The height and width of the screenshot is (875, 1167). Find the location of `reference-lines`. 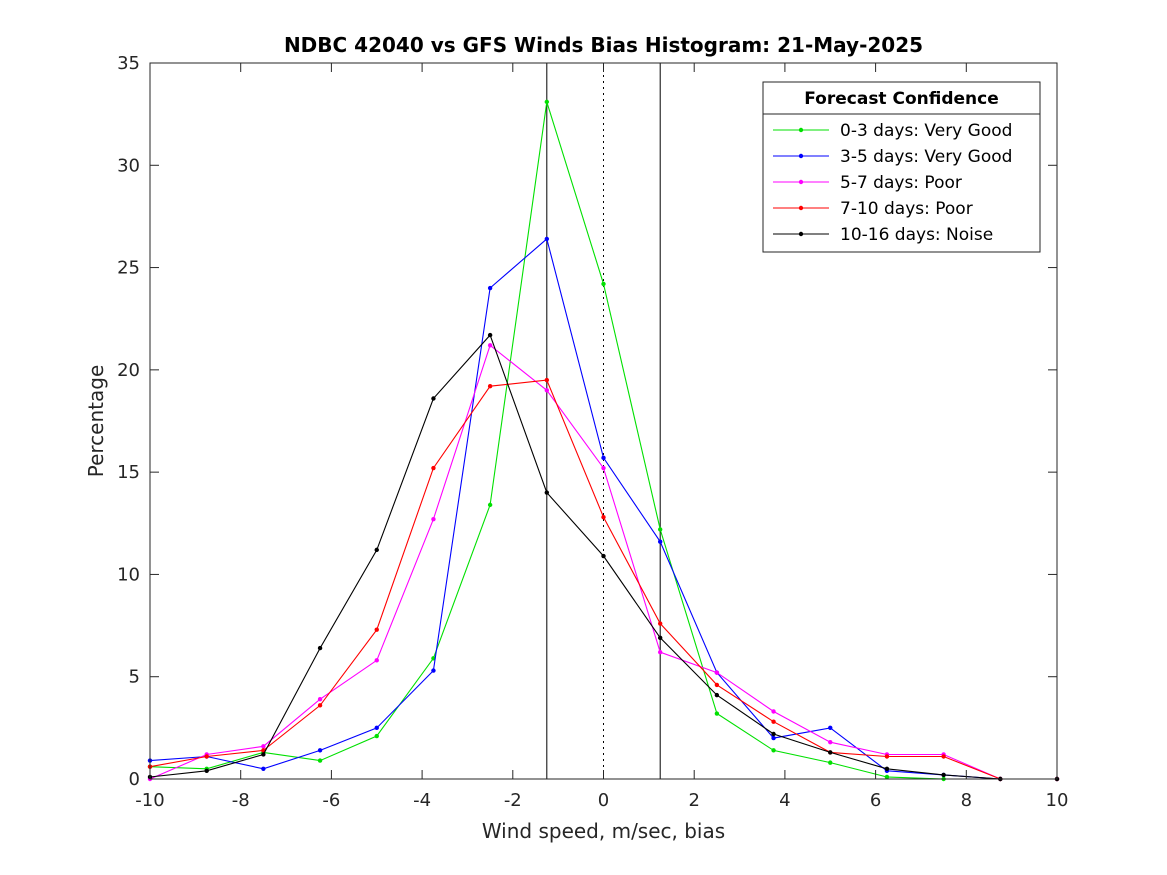

reference-lines is located at coordinates (603, 421).